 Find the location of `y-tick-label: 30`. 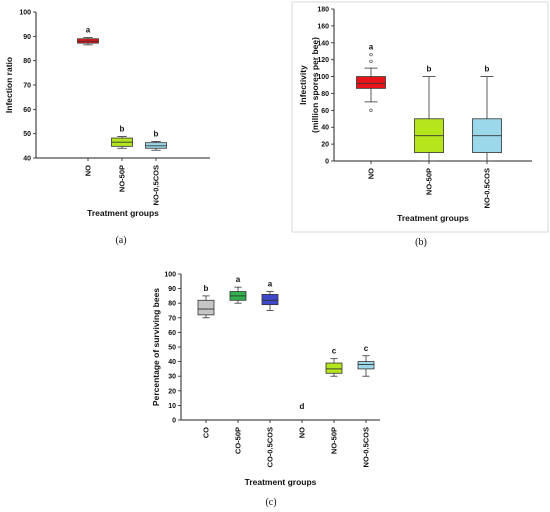

y-tick-label: 30 is located at coordinates (172, 377).